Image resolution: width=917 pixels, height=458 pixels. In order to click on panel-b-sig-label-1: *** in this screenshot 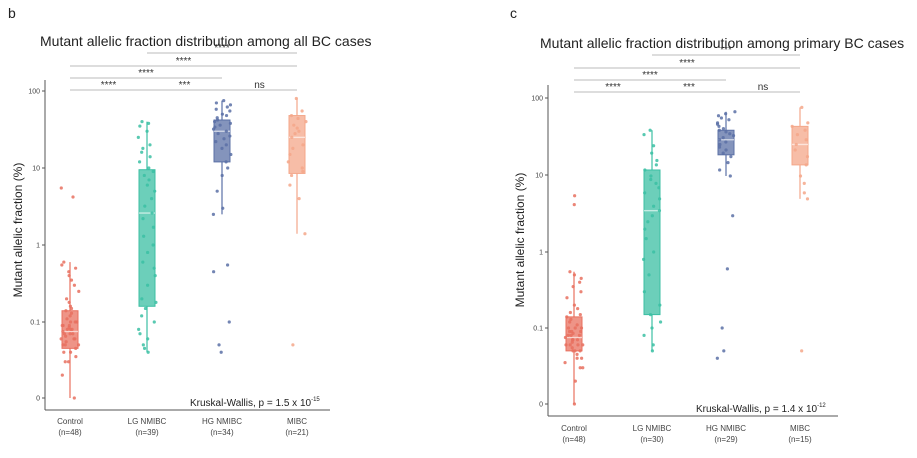, I will do `click(185, 85)`.